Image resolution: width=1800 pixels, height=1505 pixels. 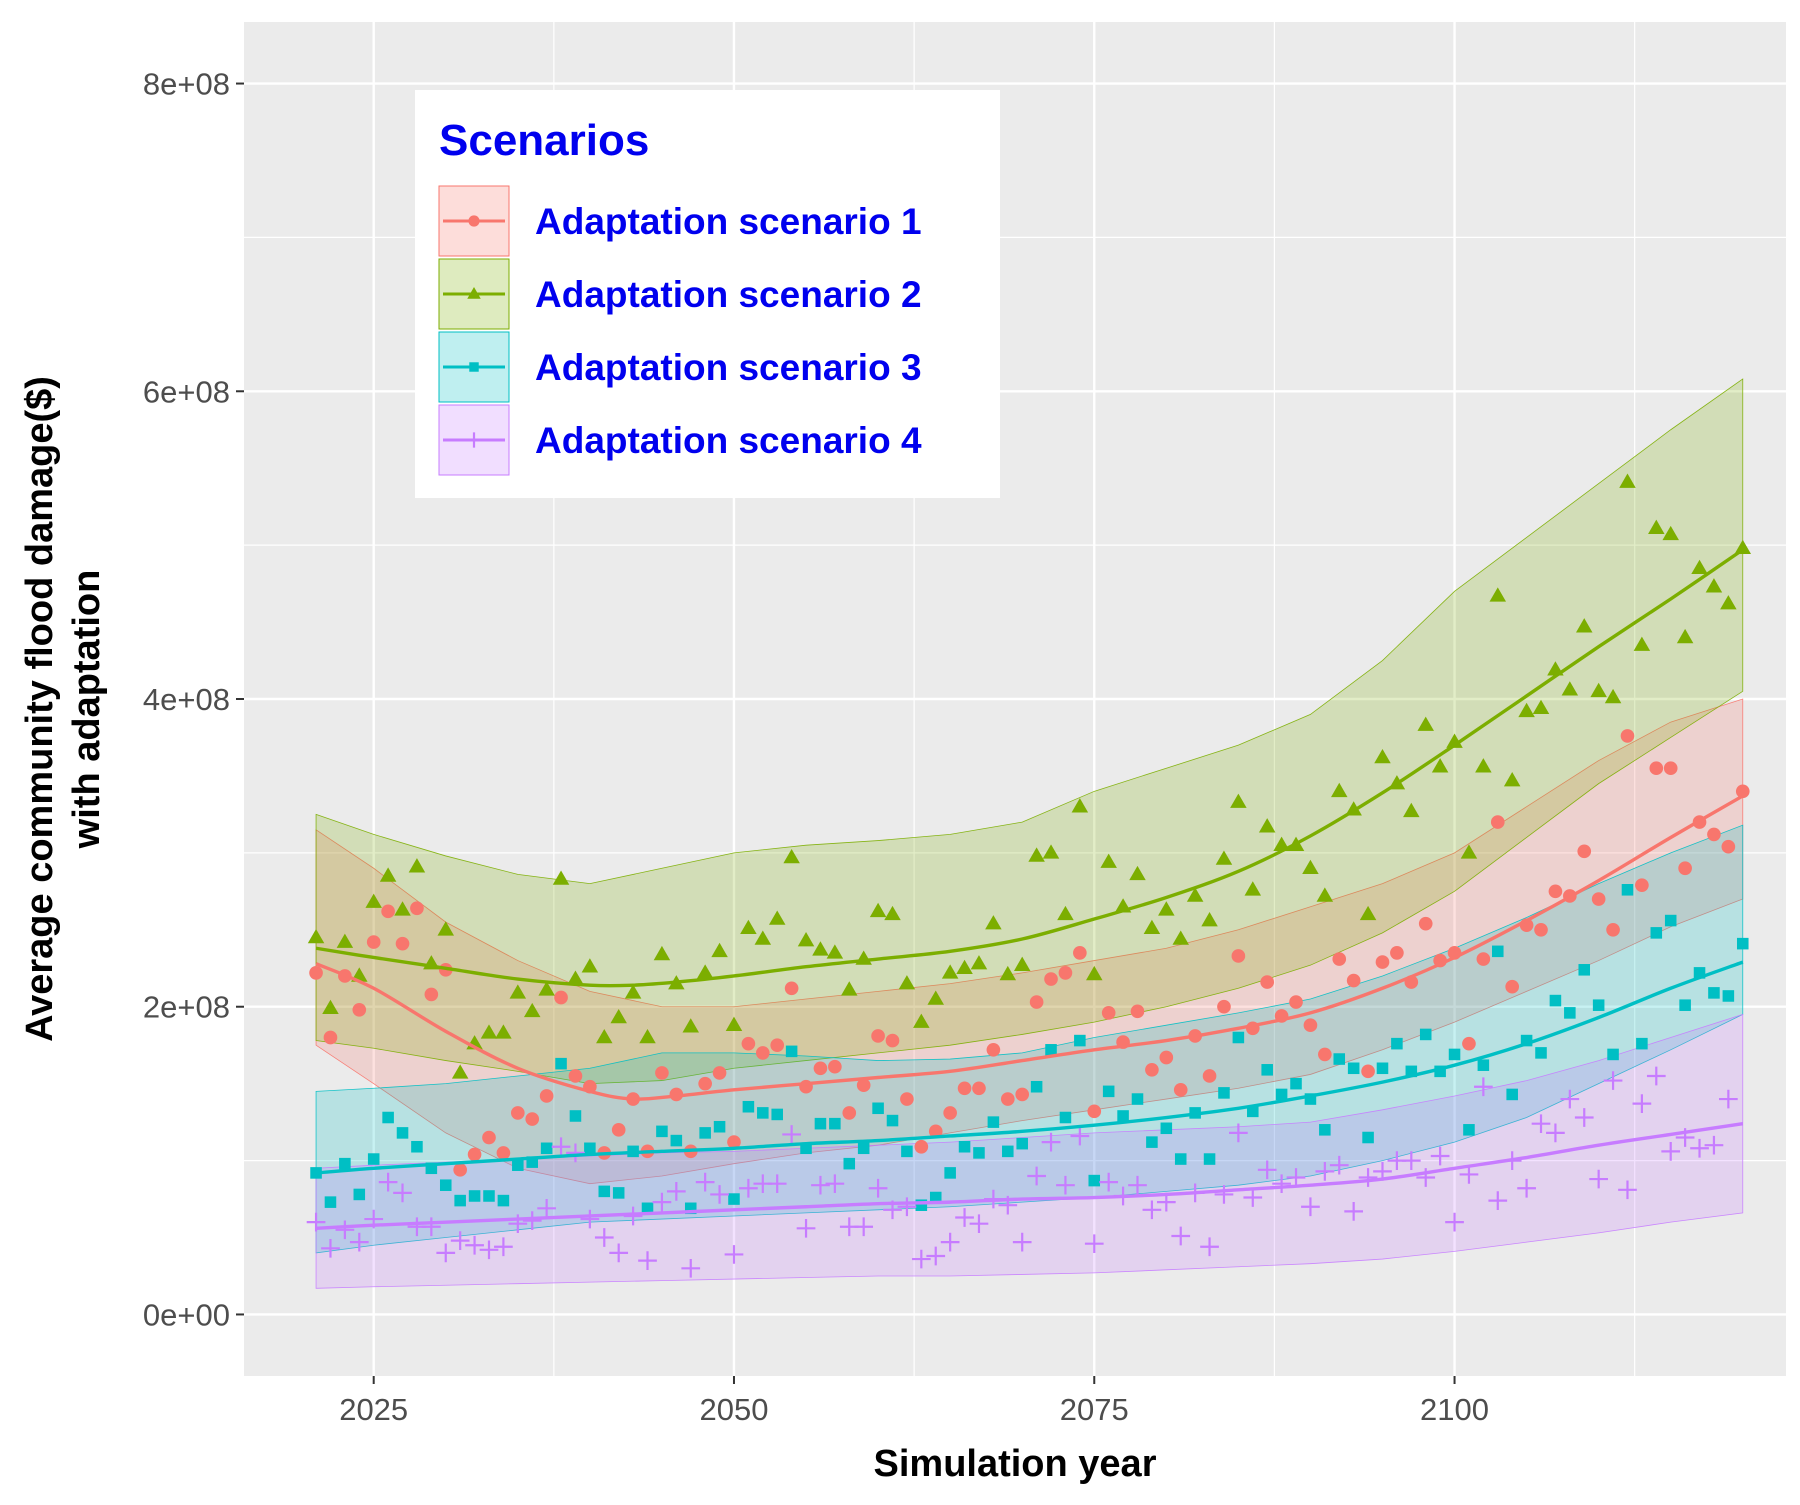 What do you see at coordinates (733, 1409) in the screenshot?
I see `x-tick-label: 2050` at bounding box center [733, 1409].